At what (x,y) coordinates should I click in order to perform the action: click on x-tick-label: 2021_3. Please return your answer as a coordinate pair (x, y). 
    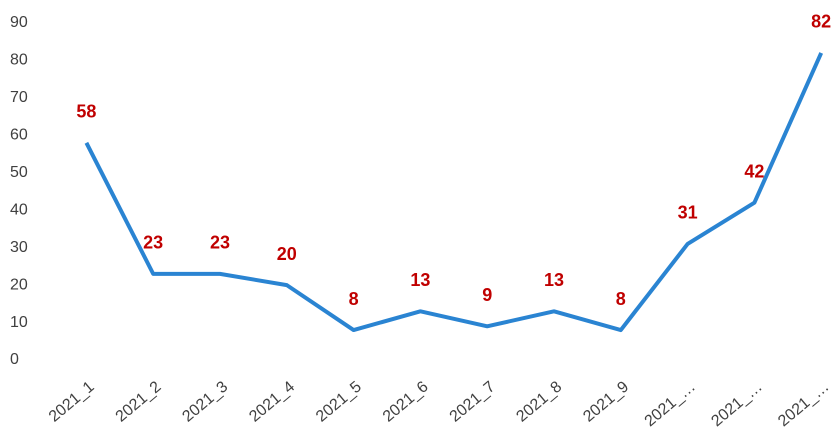
    Looking at the image, I should click on (205, 401).